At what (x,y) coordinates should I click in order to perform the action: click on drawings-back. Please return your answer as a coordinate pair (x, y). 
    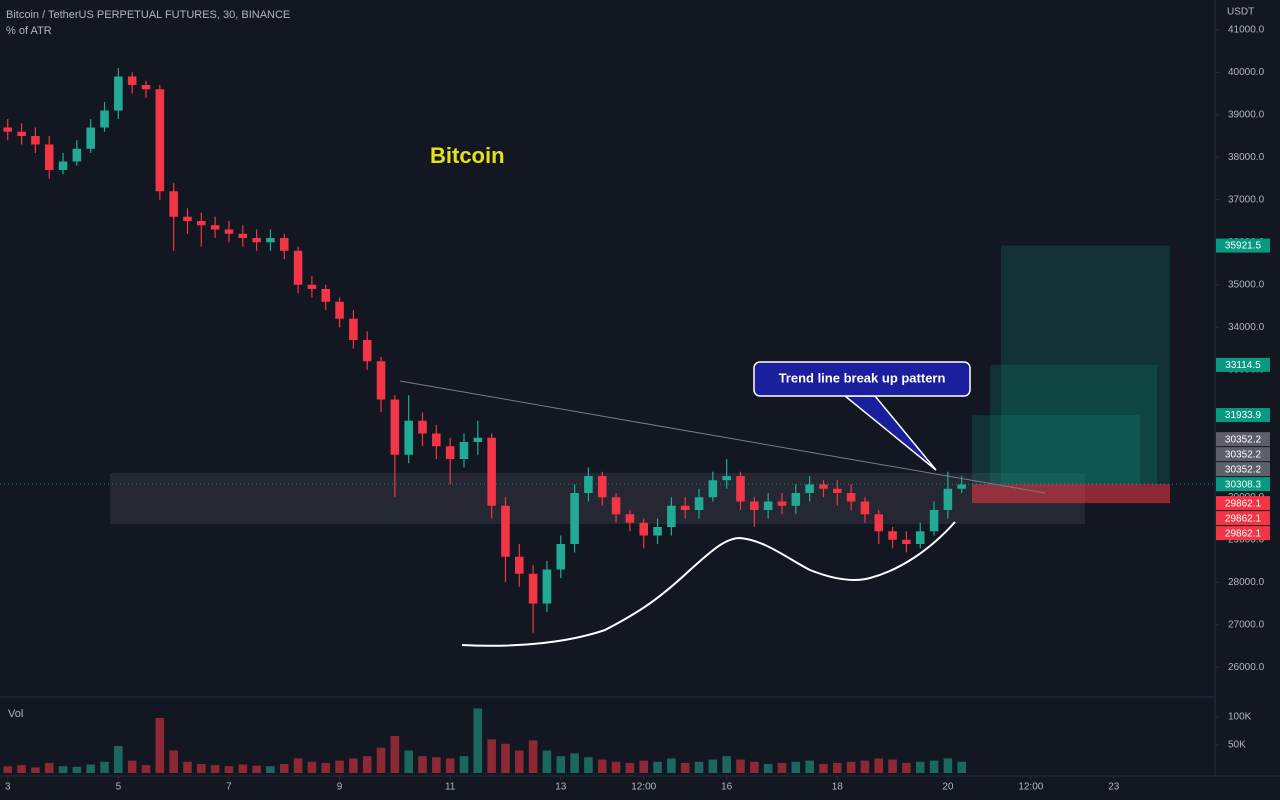
    Looking at the image, I should click on (597, 498).